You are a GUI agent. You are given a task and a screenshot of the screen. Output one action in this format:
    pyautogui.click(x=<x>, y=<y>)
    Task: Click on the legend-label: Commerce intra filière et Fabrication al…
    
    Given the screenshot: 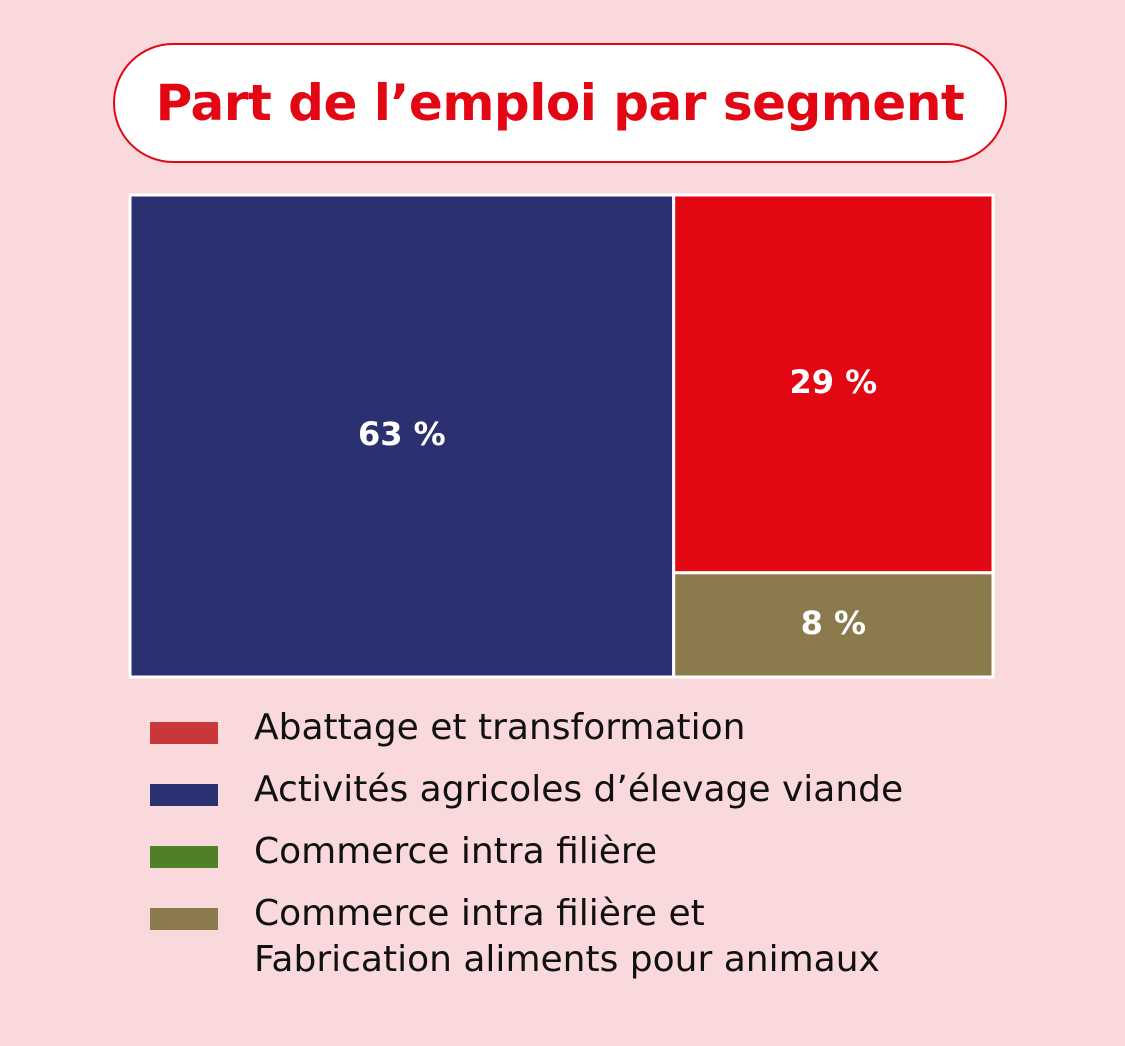 What is the action you would take?
    pyautogui.click(x=567, y=936)
    